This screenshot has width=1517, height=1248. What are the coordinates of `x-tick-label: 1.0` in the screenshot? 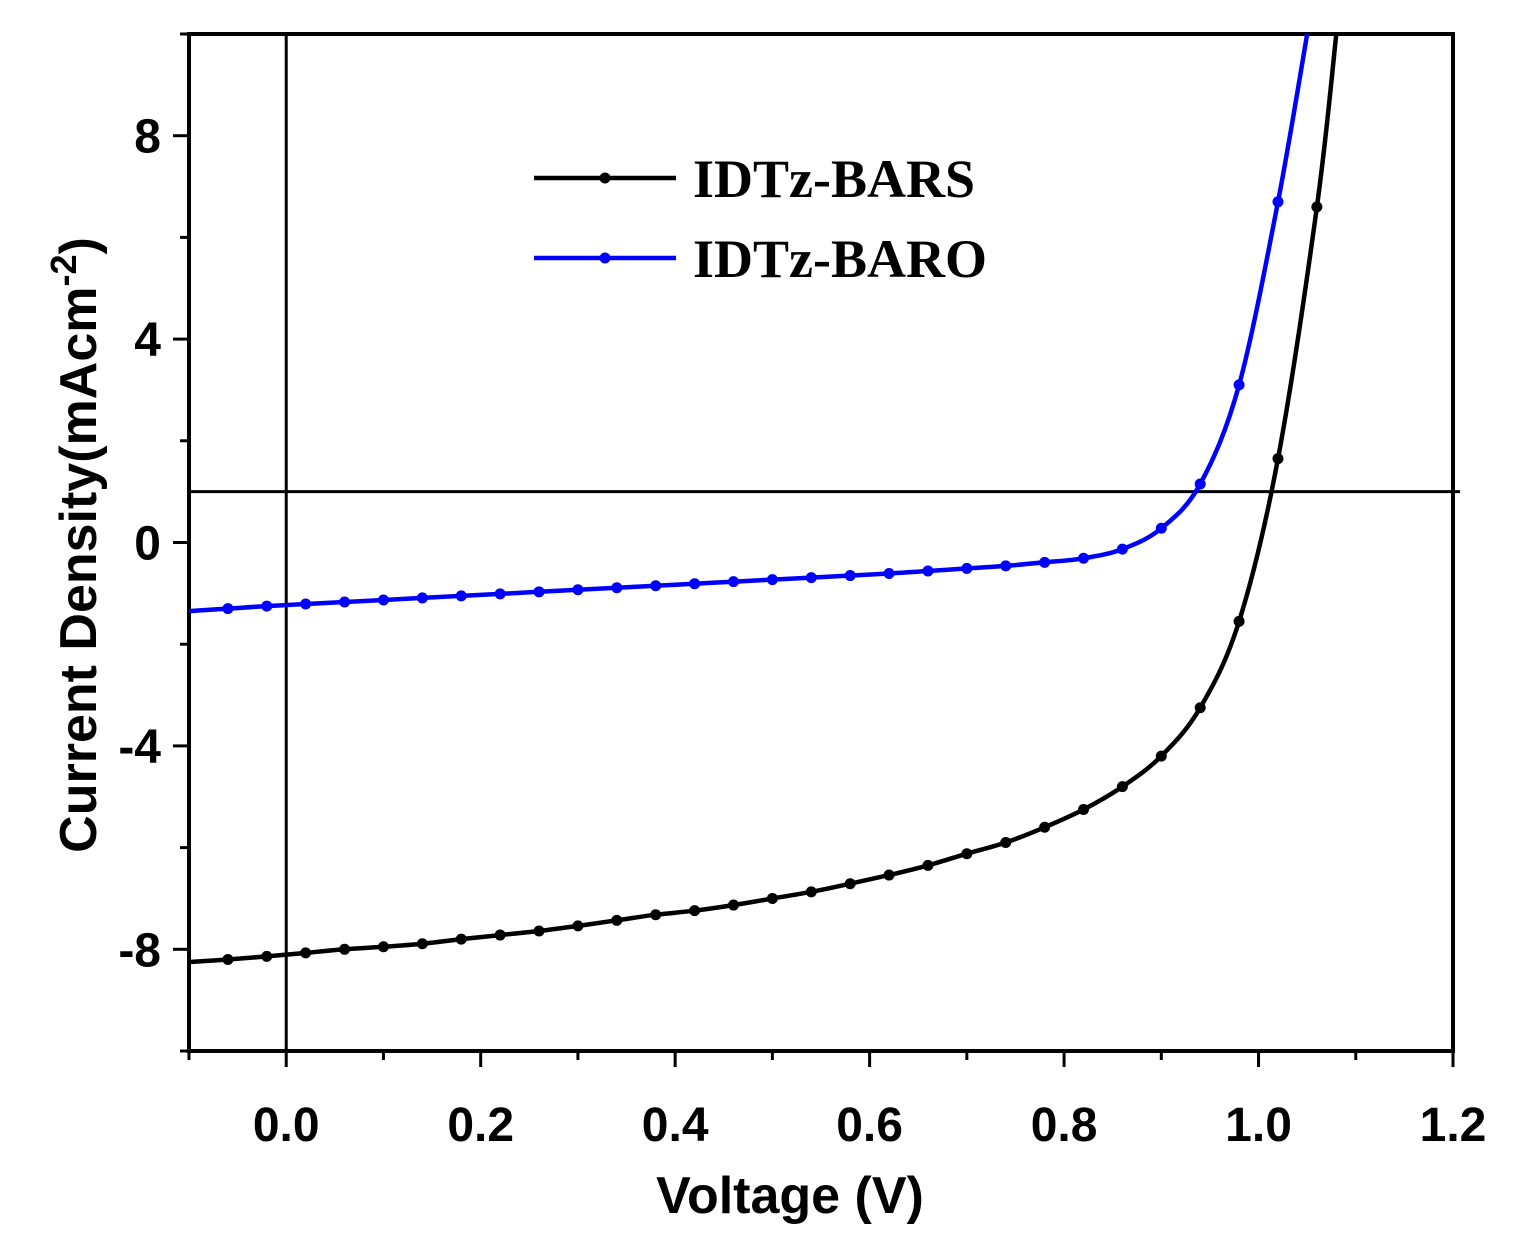 It's located at (1258, 1125).